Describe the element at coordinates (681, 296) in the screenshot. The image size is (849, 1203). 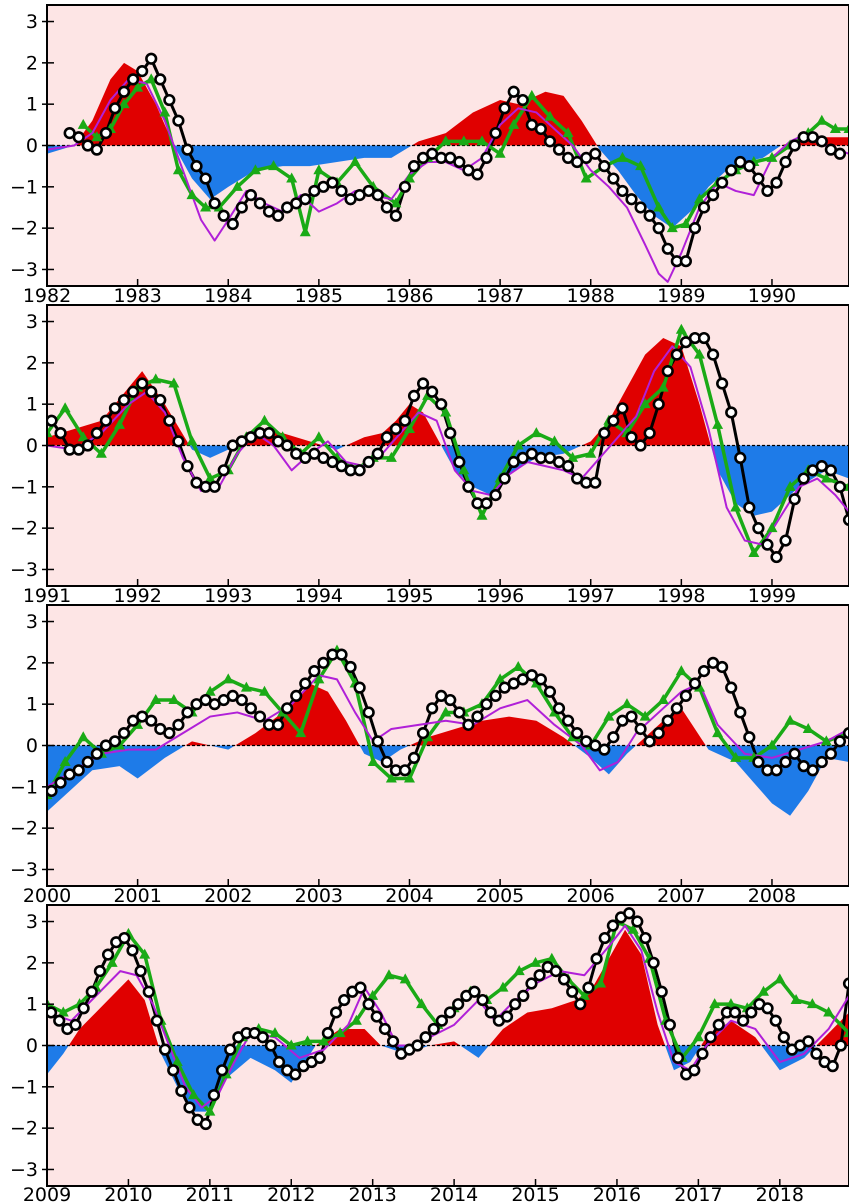
I see `x-tick-label: 1989` at that location.